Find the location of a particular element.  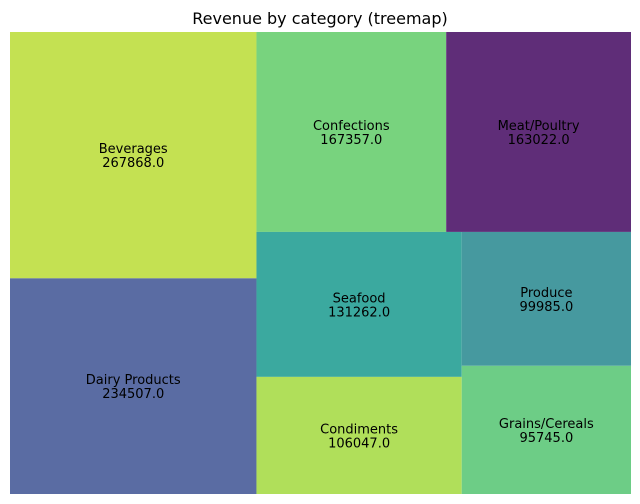

tile-value-grains-cereals: 95745.0 is located at coordinates (546, 438).